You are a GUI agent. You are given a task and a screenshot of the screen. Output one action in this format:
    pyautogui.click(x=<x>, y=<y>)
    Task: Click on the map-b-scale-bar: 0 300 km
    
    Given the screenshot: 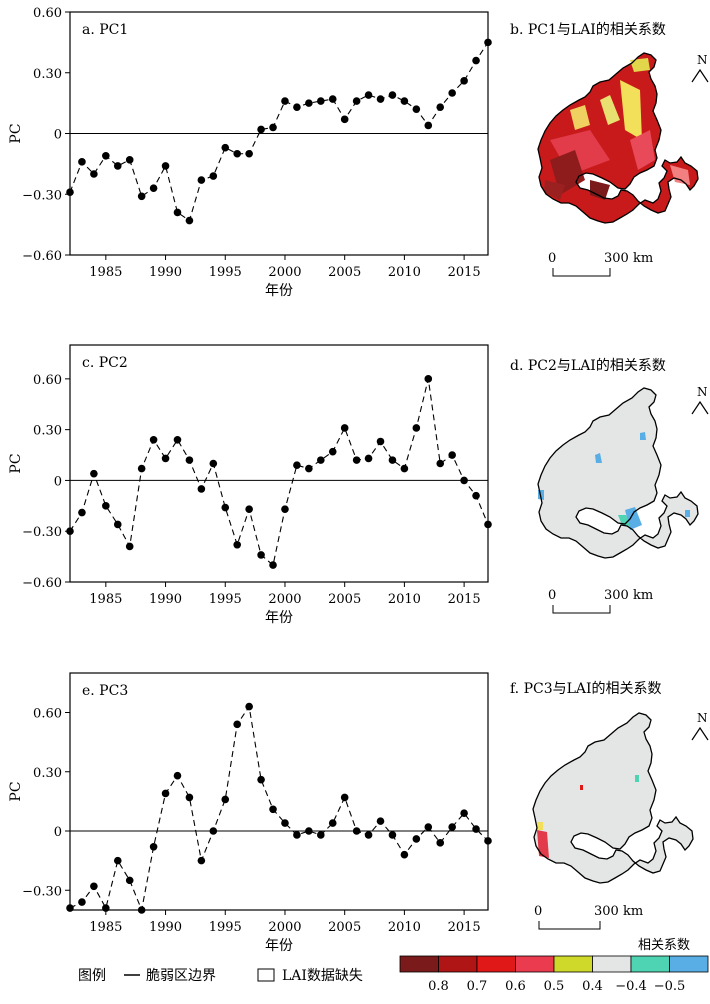 What is the action you would take?
    pyautogui.click(x=600, y=264)
    